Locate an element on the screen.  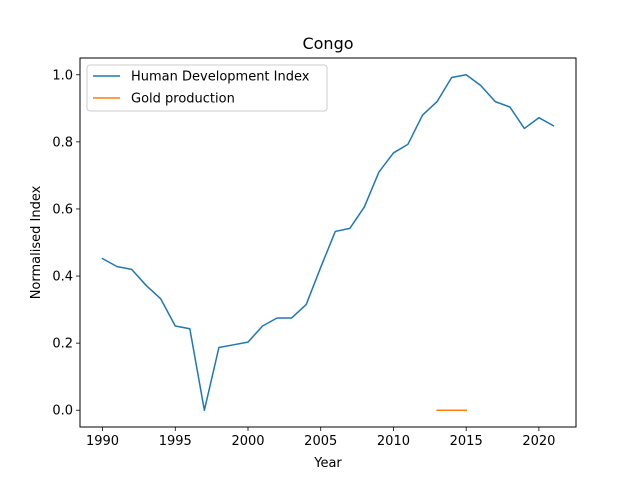
x-tick-label-2010: 2010 is located at coordinates (393, 441).